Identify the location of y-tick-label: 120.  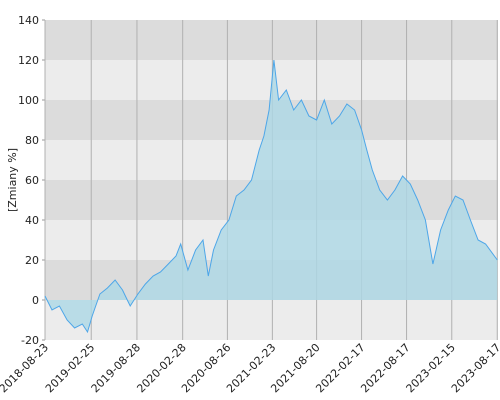
(28, 60).